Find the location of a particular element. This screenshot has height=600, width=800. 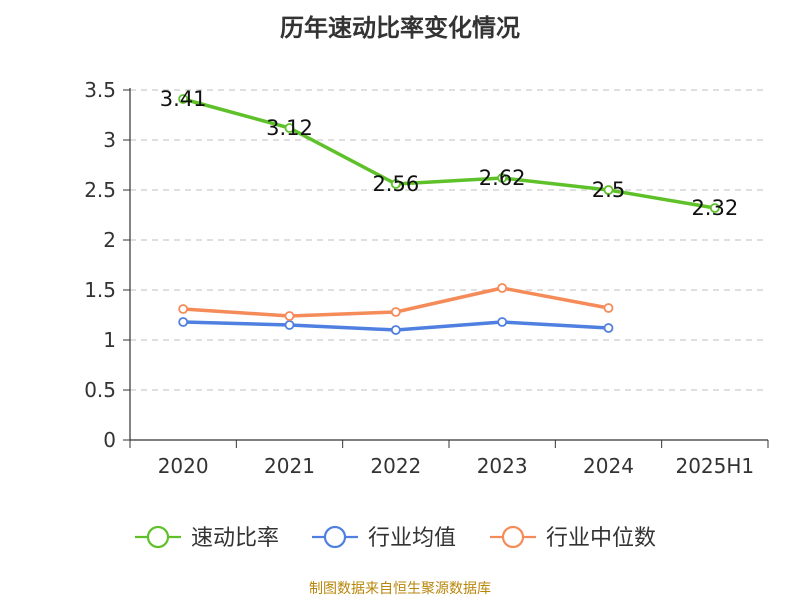

legend-label: 速动比率 is located at coordinates (235, 538).